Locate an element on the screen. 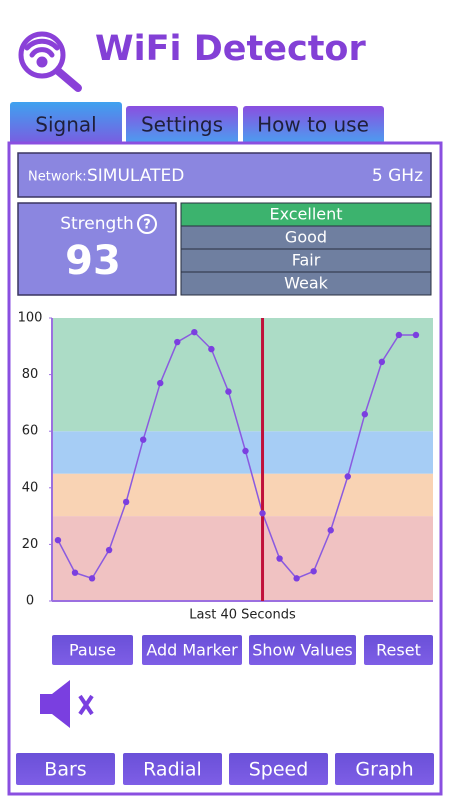 Image resolution: width=450 pixels, height=800 pixels. level-label: Weak is located at coordinates (306, 283).